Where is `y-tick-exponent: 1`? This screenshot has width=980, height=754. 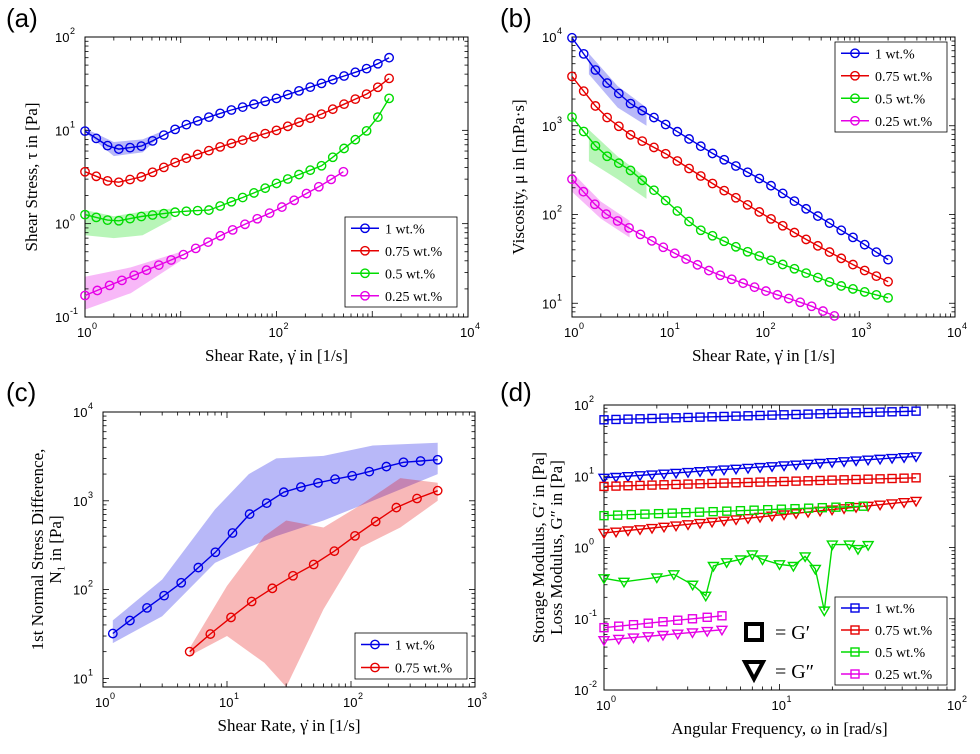 y-tick-exponent: 1 is located at coordinates (72, 124).